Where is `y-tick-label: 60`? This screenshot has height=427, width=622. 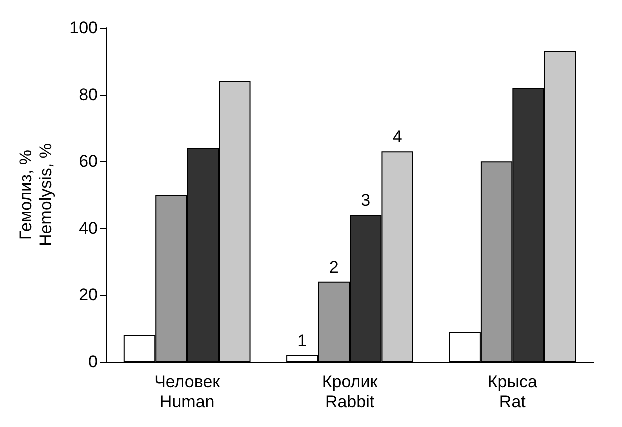
y-tick-label: 60 is located at coordinates (88, 162).